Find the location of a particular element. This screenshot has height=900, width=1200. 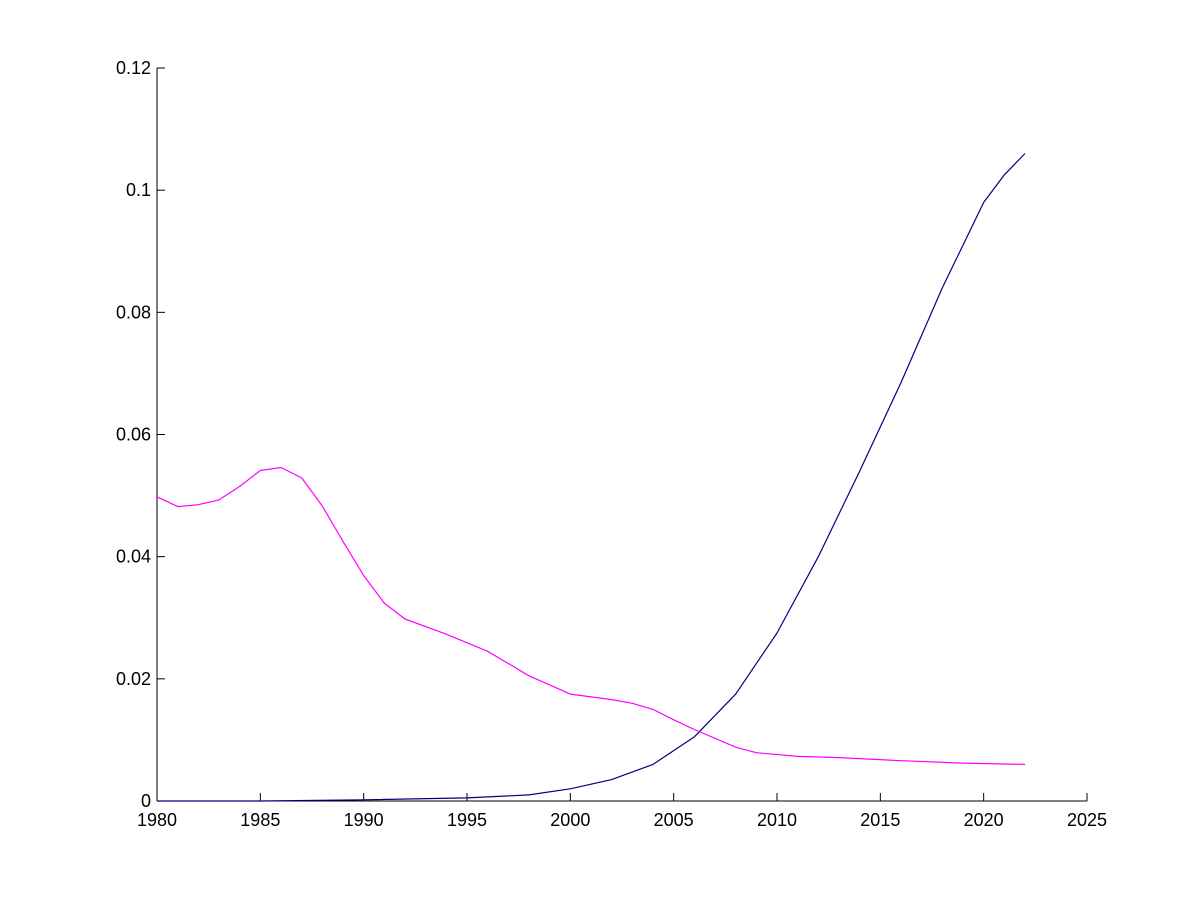

y-tick-label: 0.04 is located at coordinates (133, 557).